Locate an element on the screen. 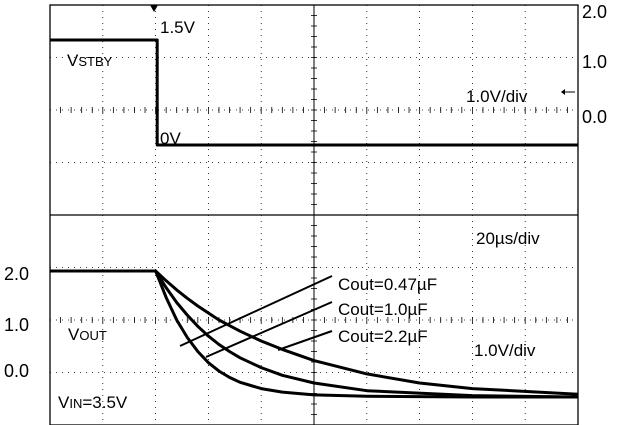 The image size is (630, 425). top-signal-label: VSTBY is located at coordinates (90, 60).